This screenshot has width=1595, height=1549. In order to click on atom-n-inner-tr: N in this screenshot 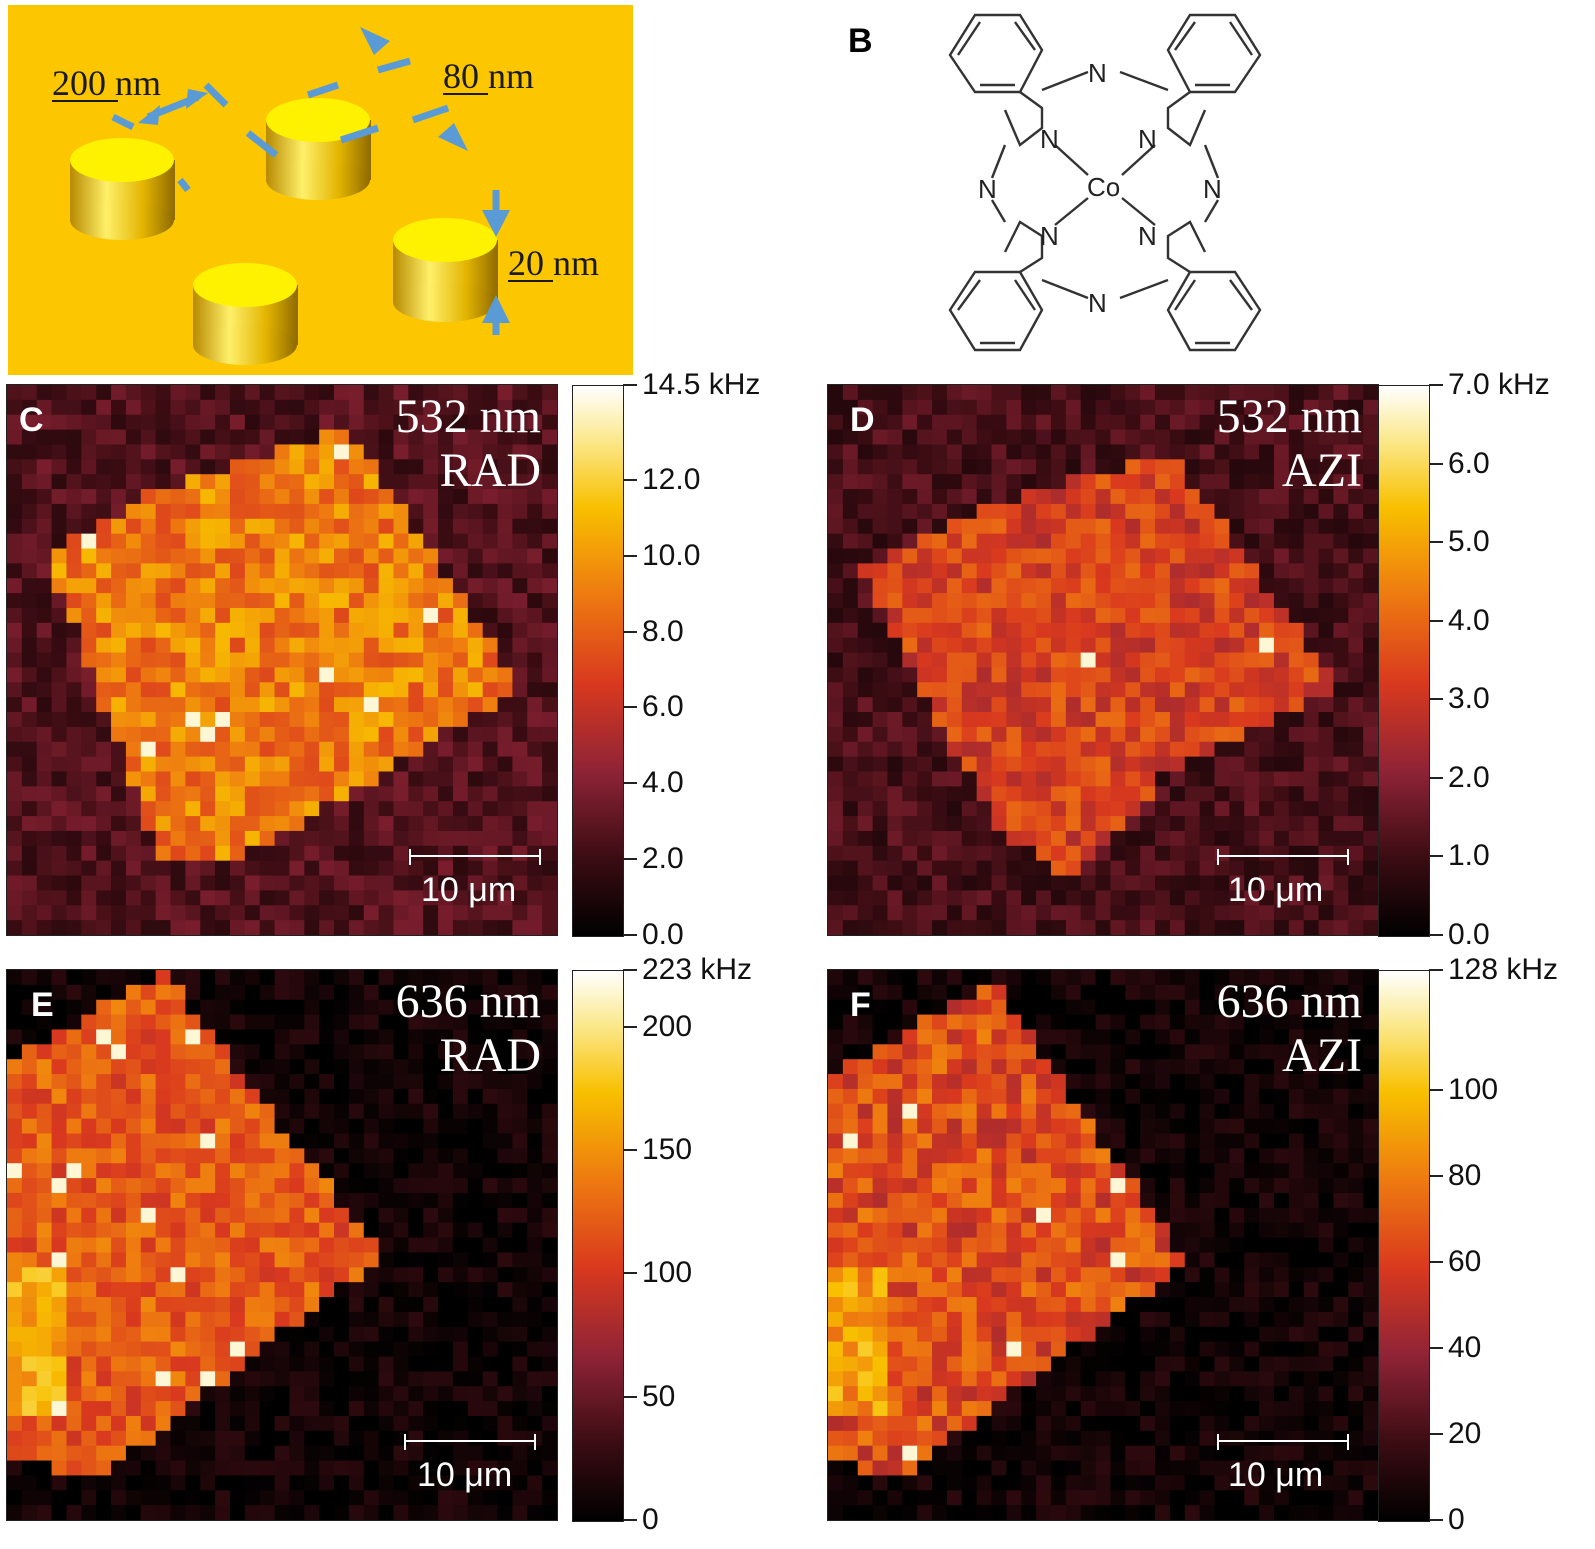, I will do `click(1147, 139)`.